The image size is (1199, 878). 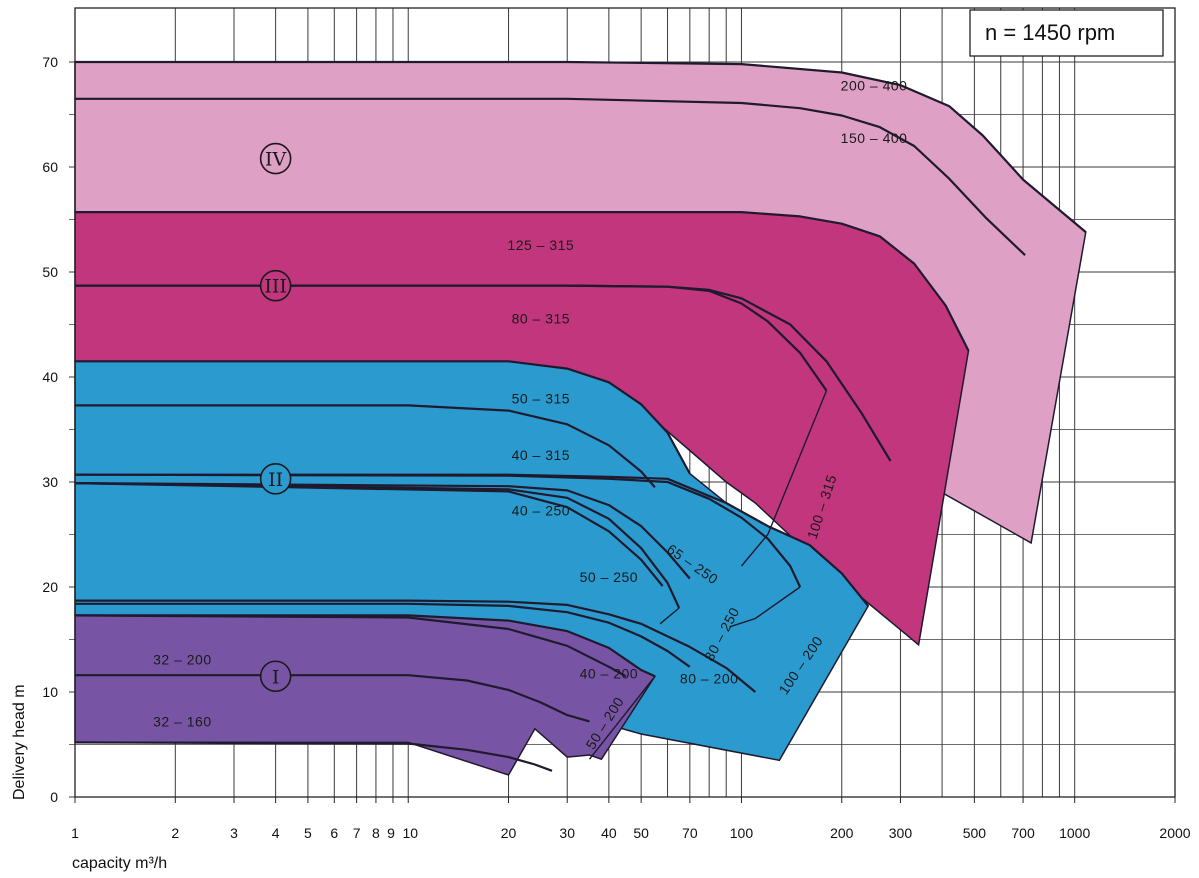 I want to click on x-tick-label: 4, so click(x=276, y=833).